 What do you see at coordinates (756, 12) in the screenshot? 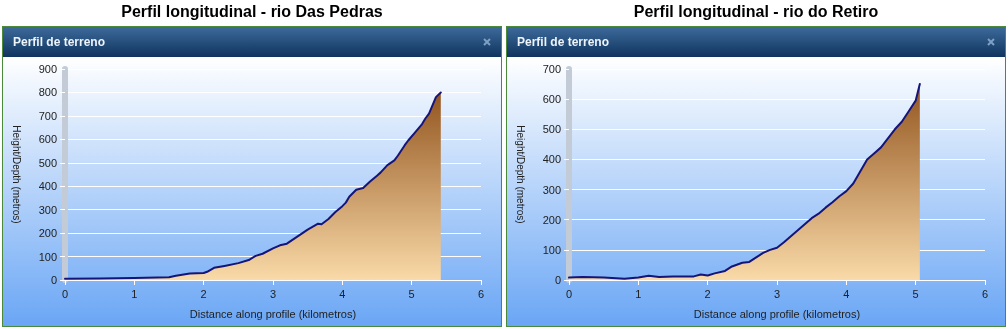
I see `chart-title: Perfil longitudinal - rio do Retiro` at bounding box center [756, 12].